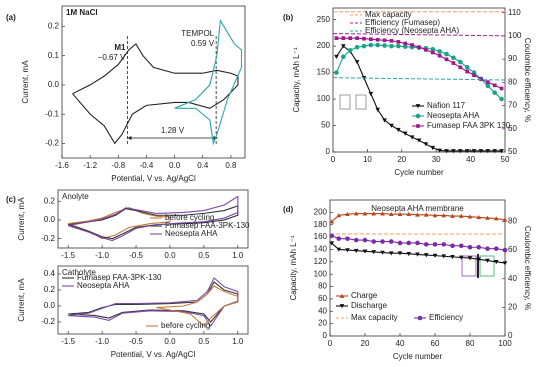  Describe the element at coordinates (515, 35) in the screenshot. I see `y2-tick-label: 100` at that location.